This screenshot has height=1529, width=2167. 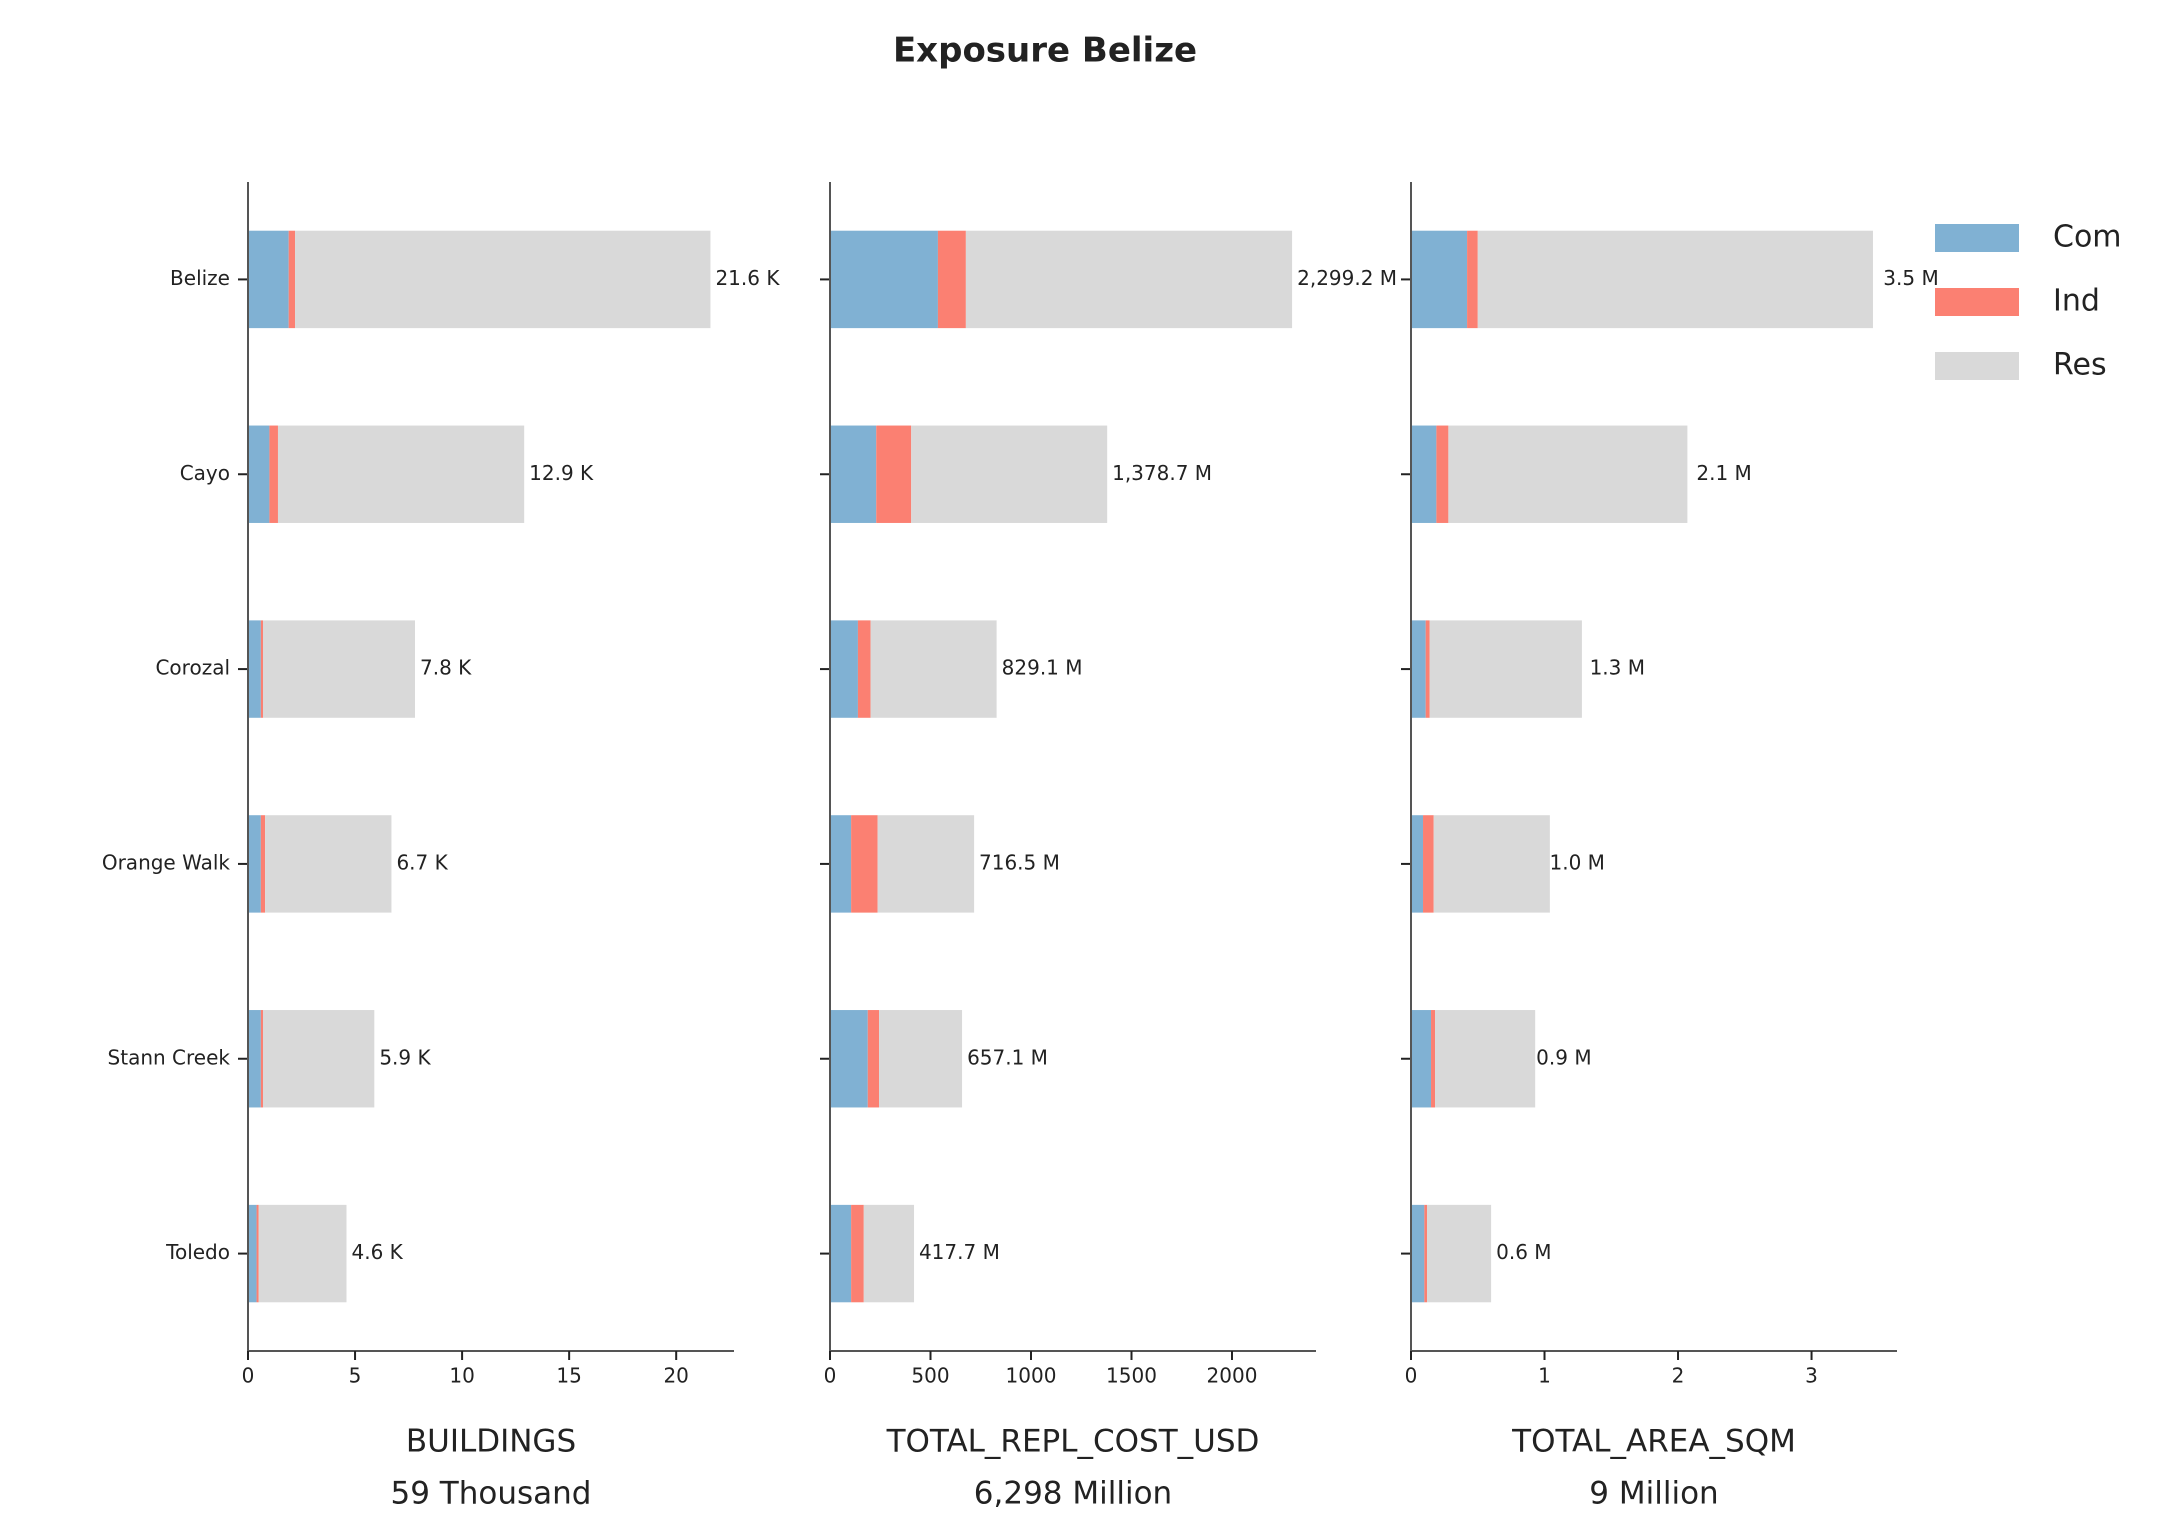 What do you see at coordinates (1019, 862) in the screenshot?
I see `value-label: 716.5 M` at bounding box center [1019, 862].